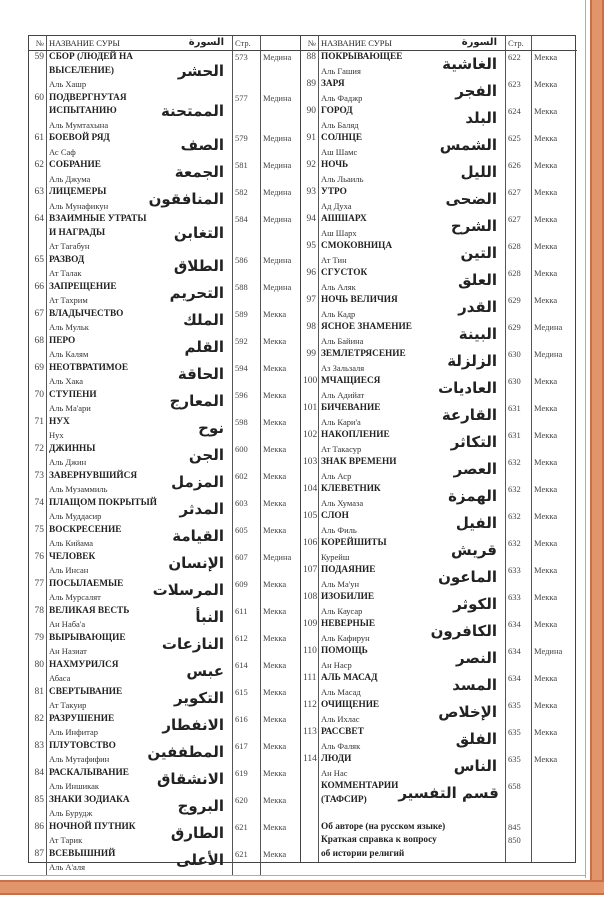 The width and height of the screenshot is (608, 899). I want to click on header-place, so click(281, 43).